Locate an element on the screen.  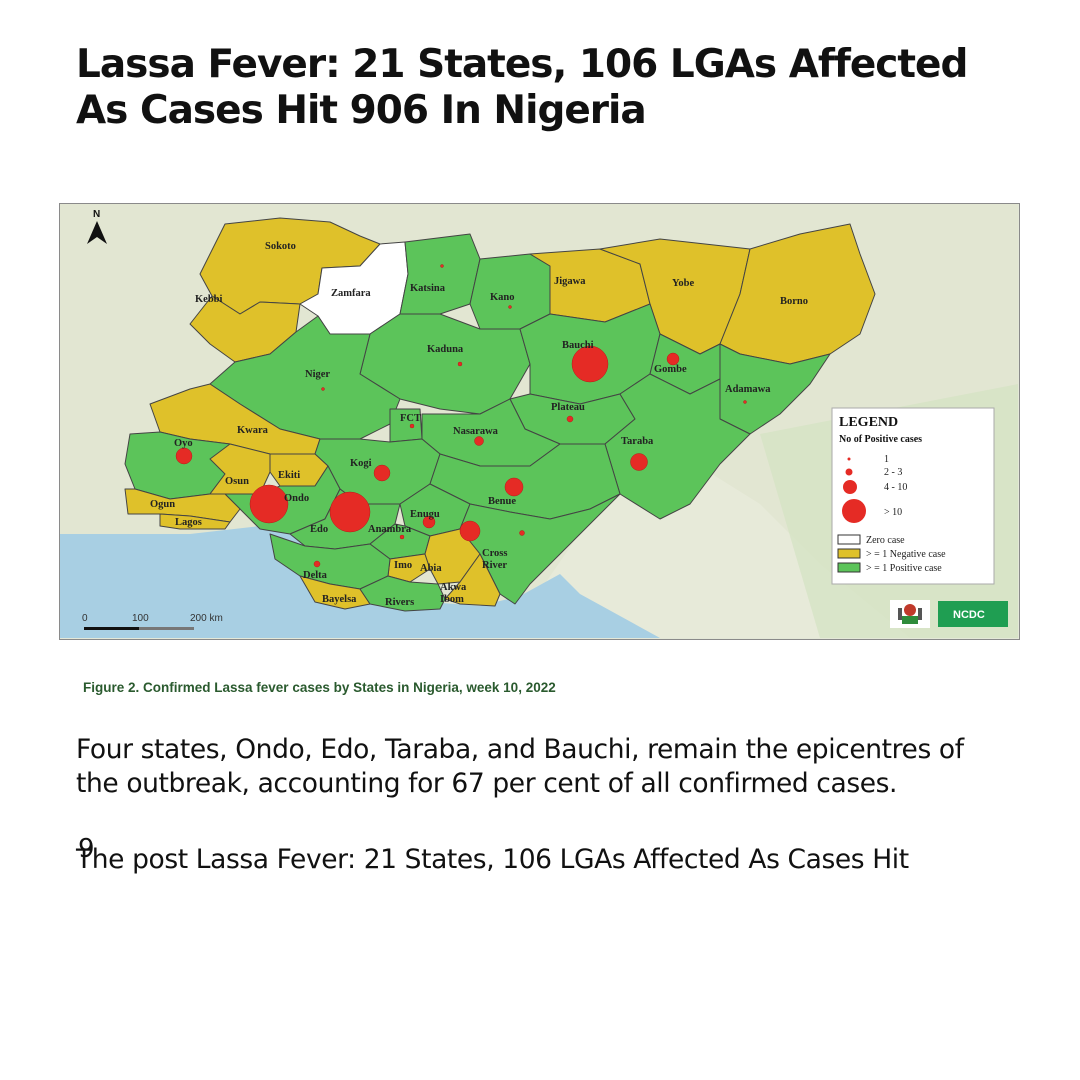
case-marker-kano is located at coordinates (510, 307).